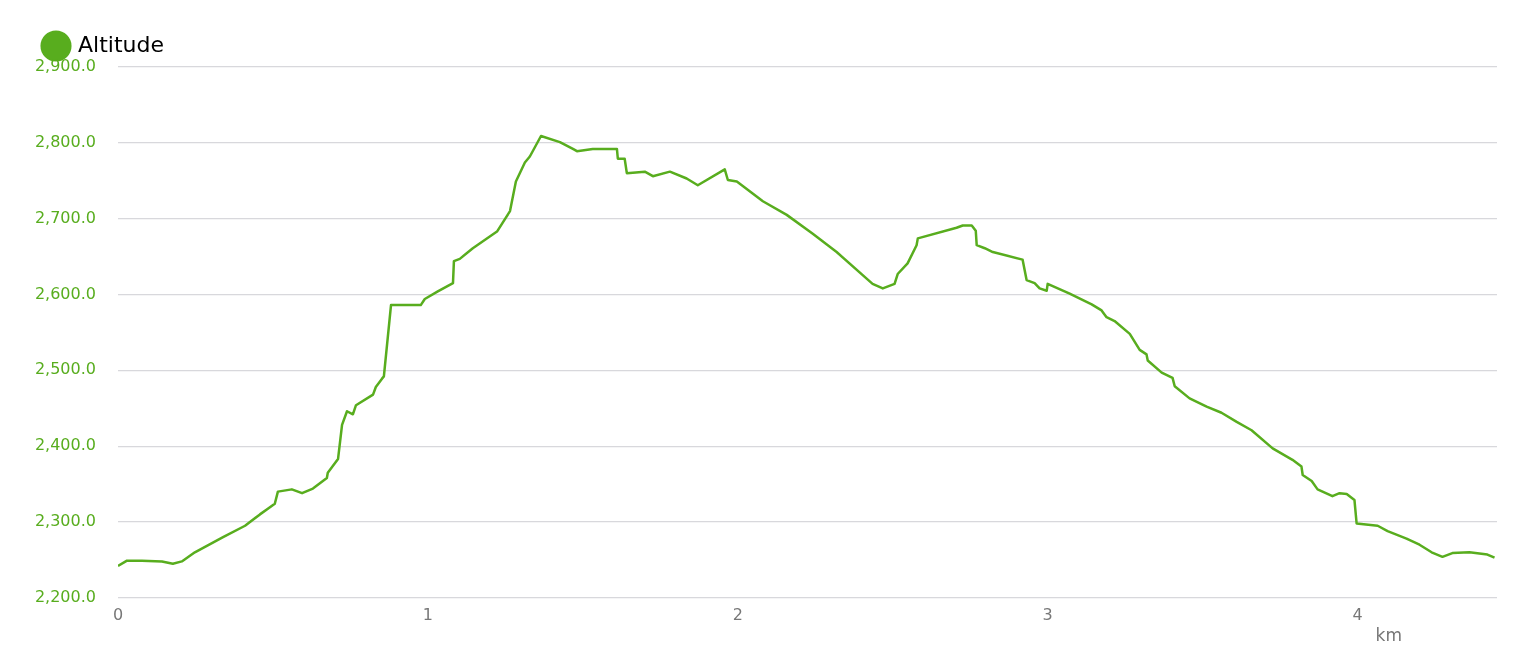 The height and width of the screenshot is (647, 1531). What do you see at coordinates (1357, 614) in the screenshot?
I see `x-tick-label: 4` at bounding box center [1357, 614].